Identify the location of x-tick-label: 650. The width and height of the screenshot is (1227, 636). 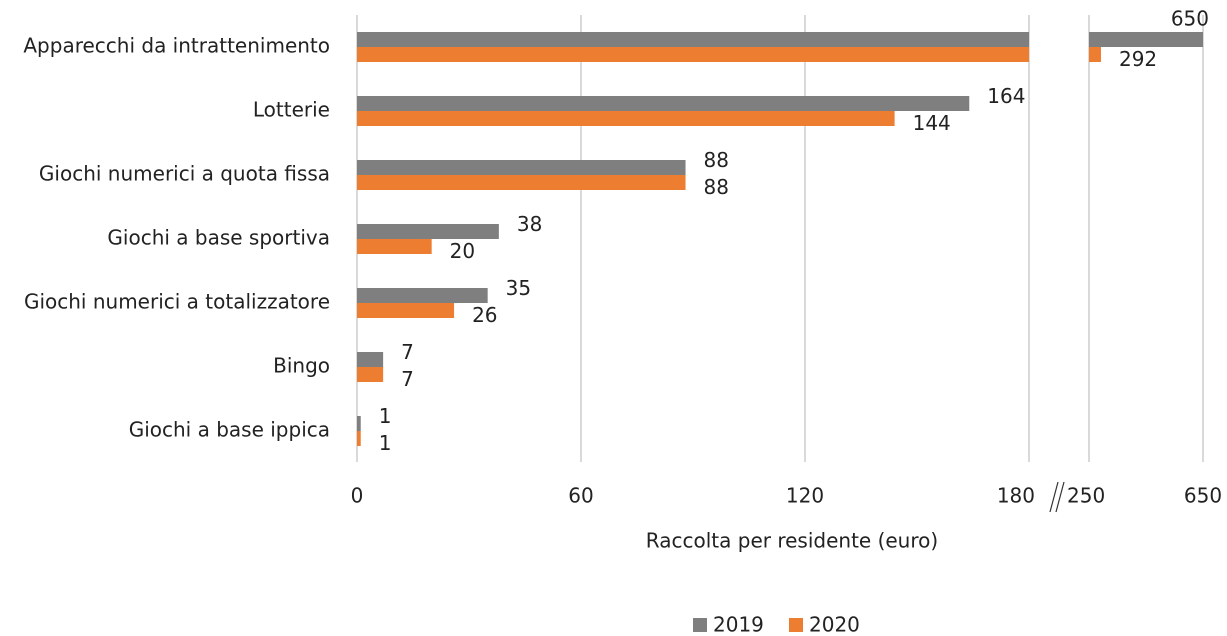
(1203, 496).